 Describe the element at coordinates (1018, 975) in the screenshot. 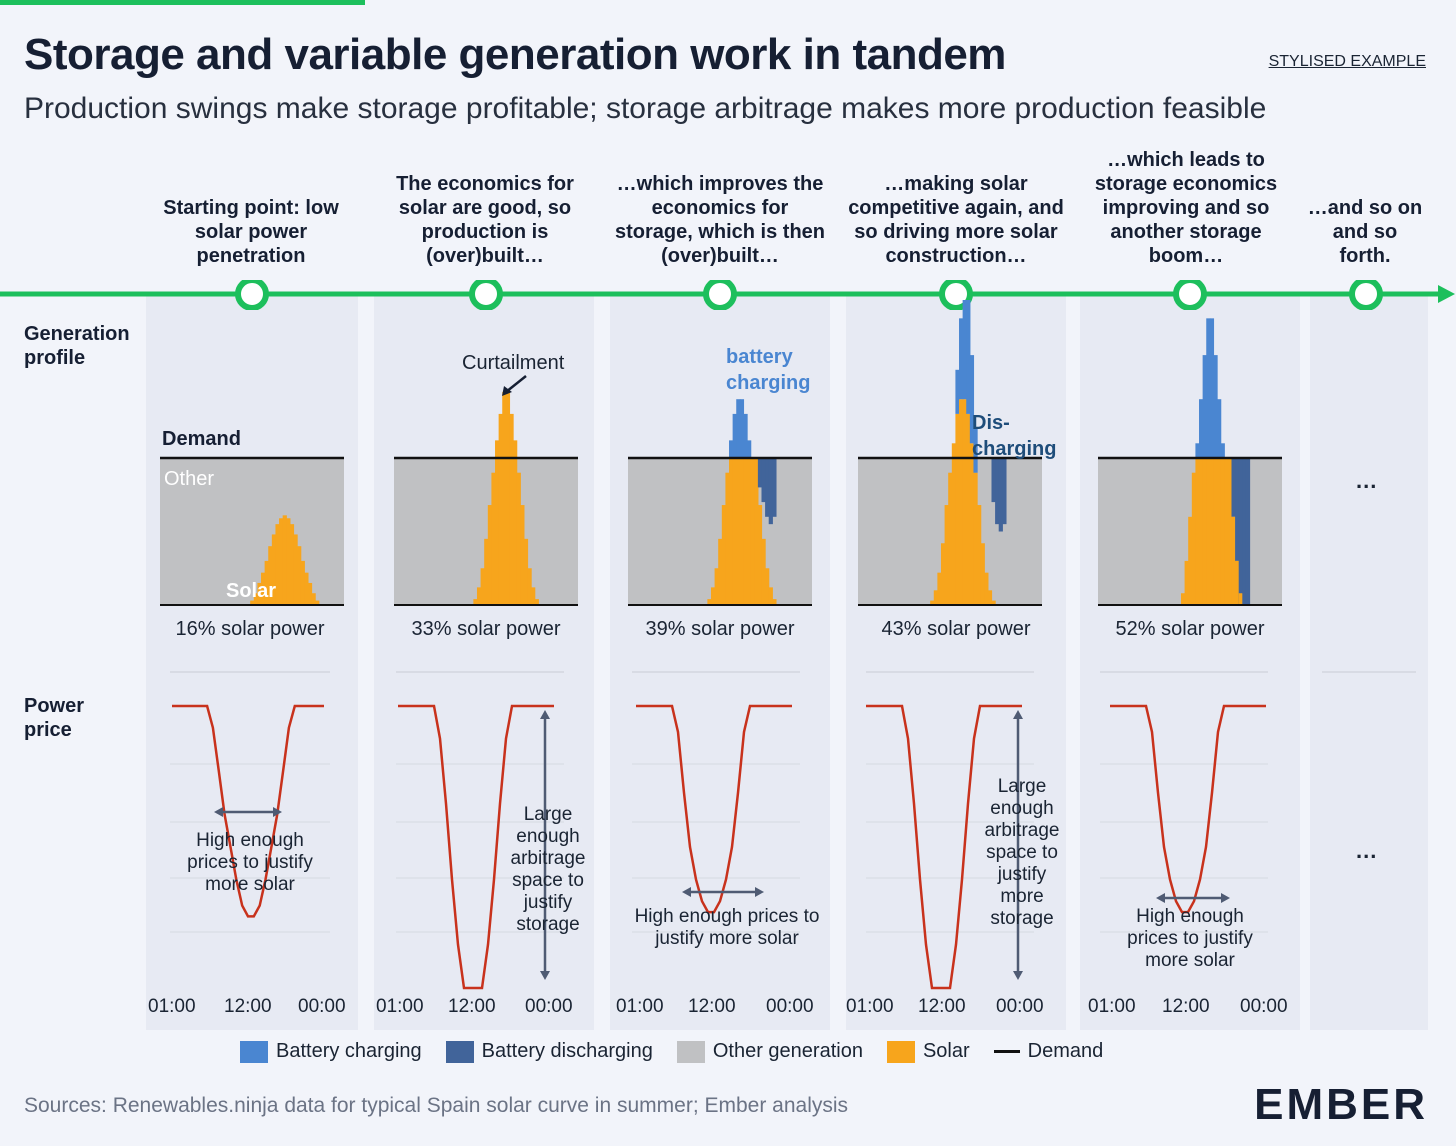

I see `arbitrage-arrow-4-head-bottom` at that location.